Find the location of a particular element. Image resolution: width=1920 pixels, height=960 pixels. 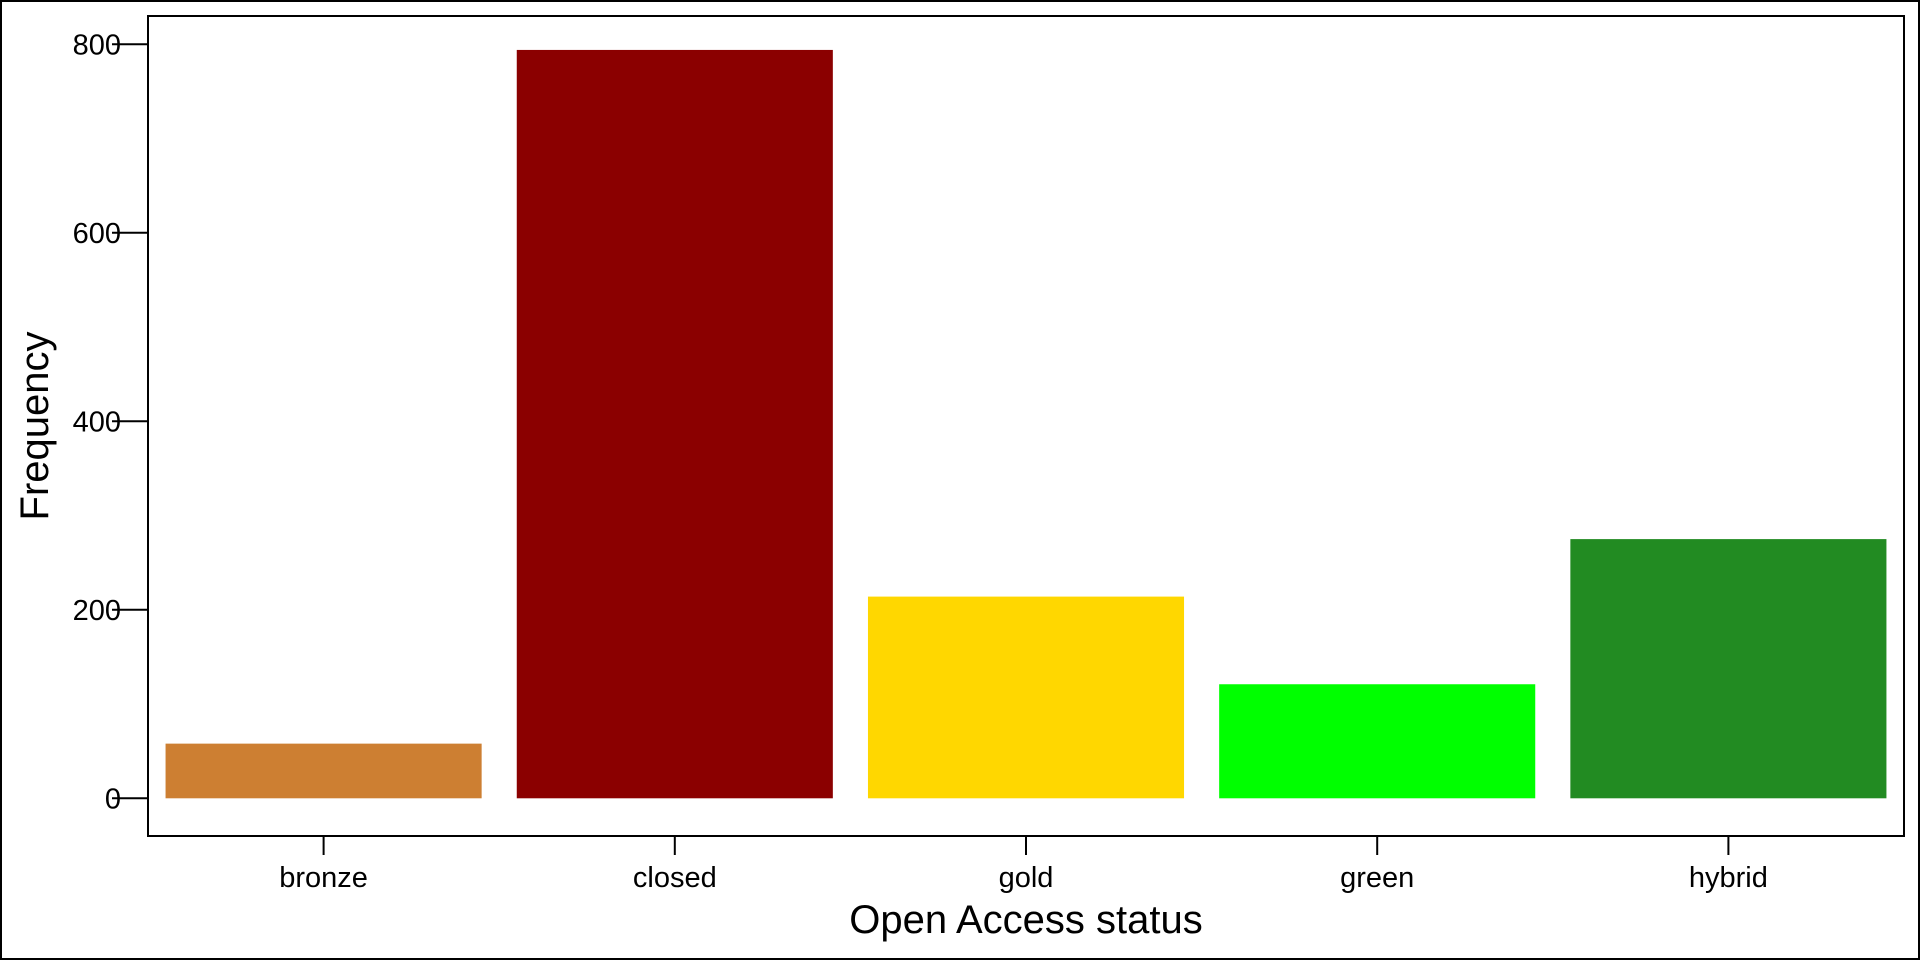

y-axis: 0 200 400 600 800 is located at coordinates (110, 422).